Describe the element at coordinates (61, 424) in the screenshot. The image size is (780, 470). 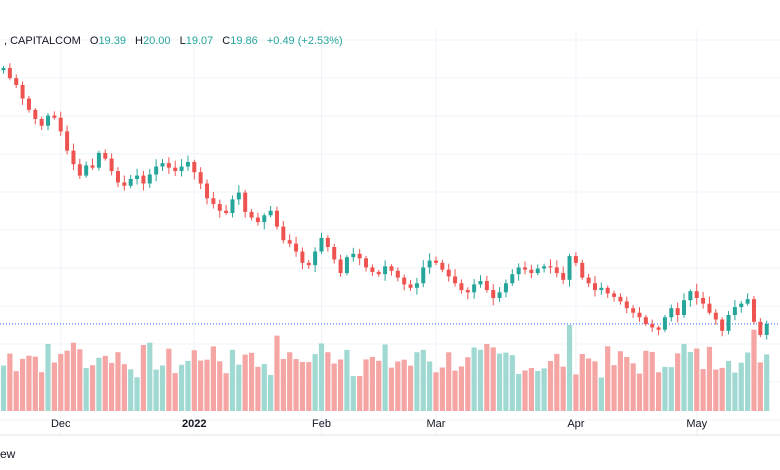
I see `x-tick-label: Dec` at that location.